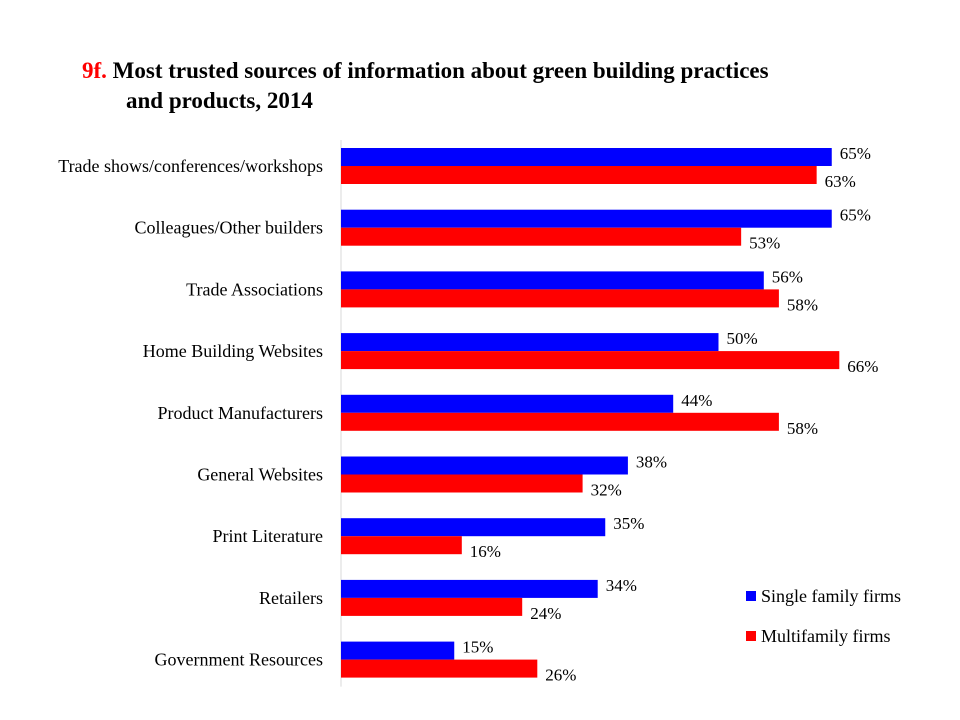  What do you see at coordinates (545, 613) in the screenshot?
I see `data-label-multifamily-firms-retailers: 24%` at bounding box center [545, 613].